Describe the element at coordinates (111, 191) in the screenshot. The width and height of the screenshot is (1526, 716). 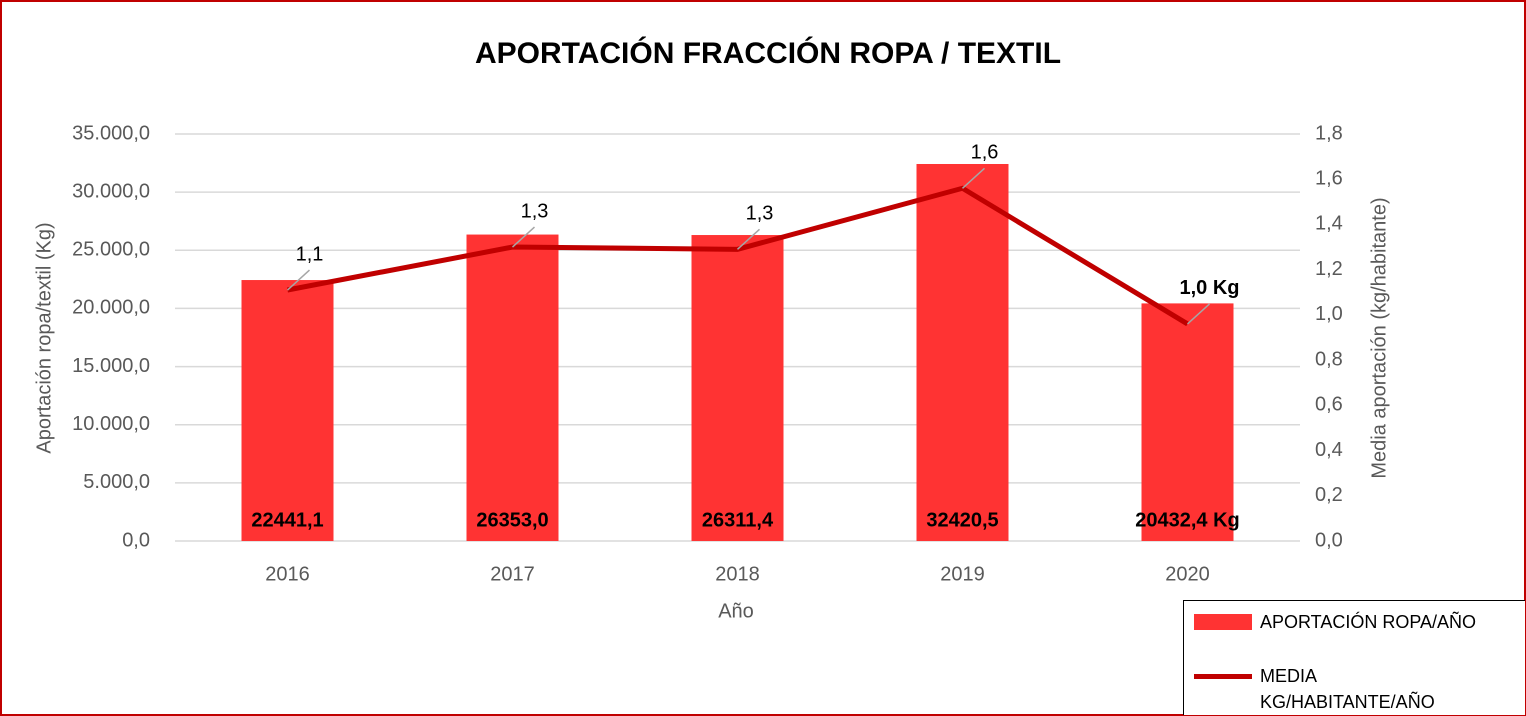
I see `y-tick-label: 30.000,0` at that location.